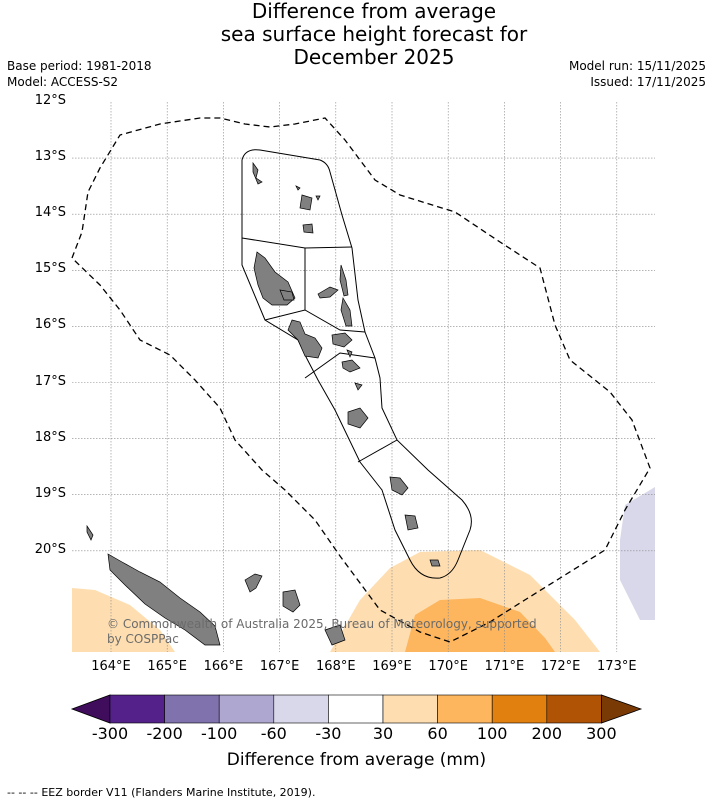 The width and height of the screenshot is (713, 804). I want to click on colorbar-tick-label: 60, so click(437, 733).